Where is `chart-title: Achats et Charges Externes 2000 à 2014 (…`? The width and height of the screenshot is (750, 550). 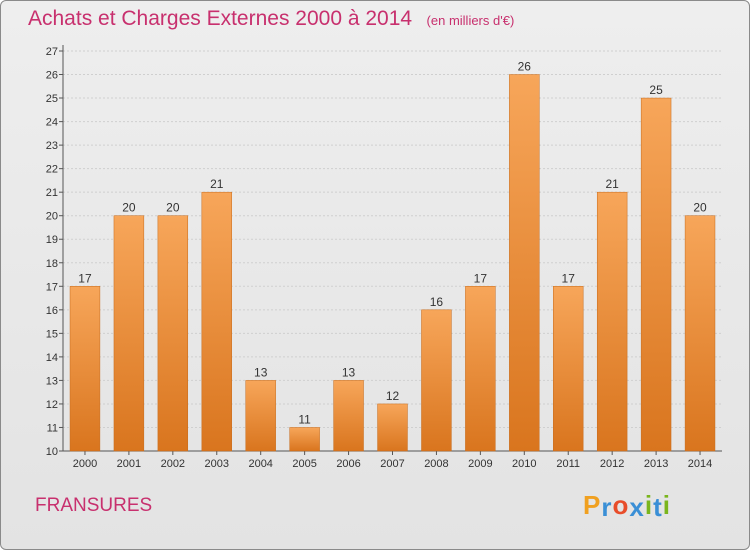 chart-title: Achats et Charges Externes 2000 à 2014 (… is located at coordinates (271, 19).